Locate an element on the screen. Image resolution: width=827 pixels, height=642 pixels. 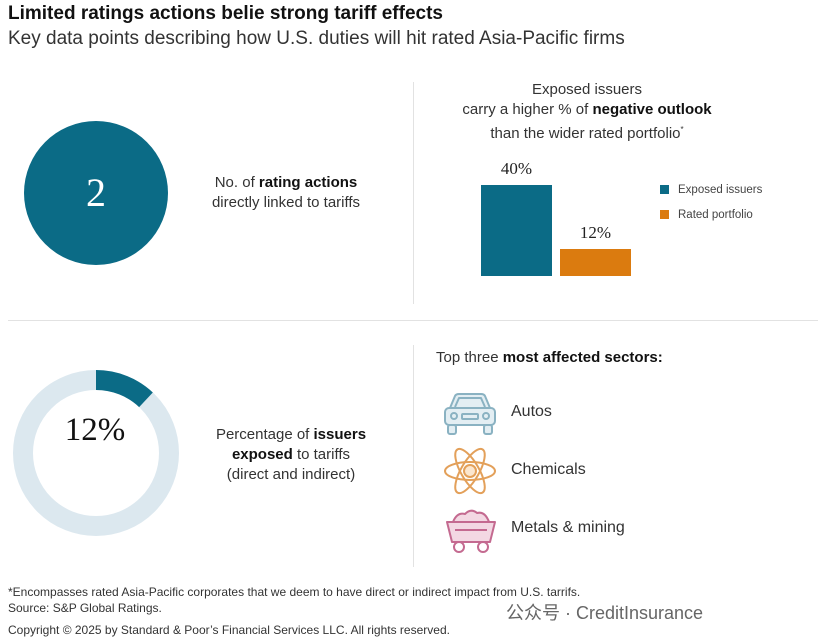
rating-actions-caption-bold: rating actions is located at coordinates (308, 182).